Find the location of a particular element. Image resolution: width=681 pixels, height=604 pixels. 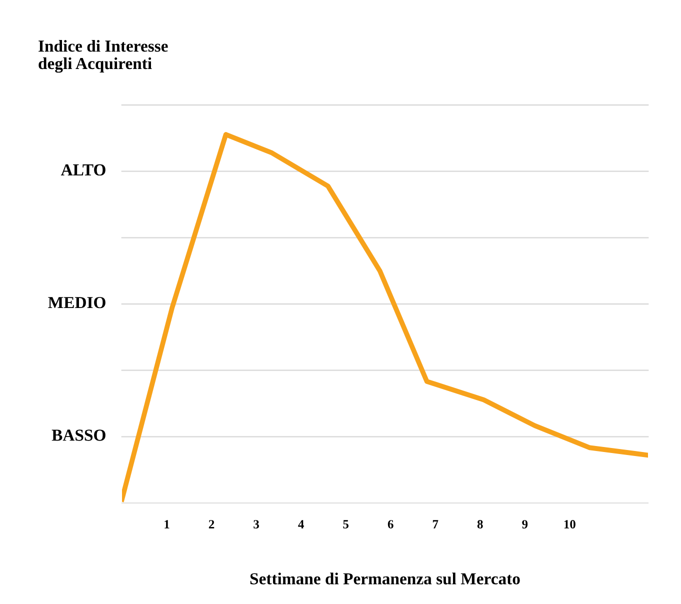

x-tick-label: 7 is located at coordinates (435, 524).